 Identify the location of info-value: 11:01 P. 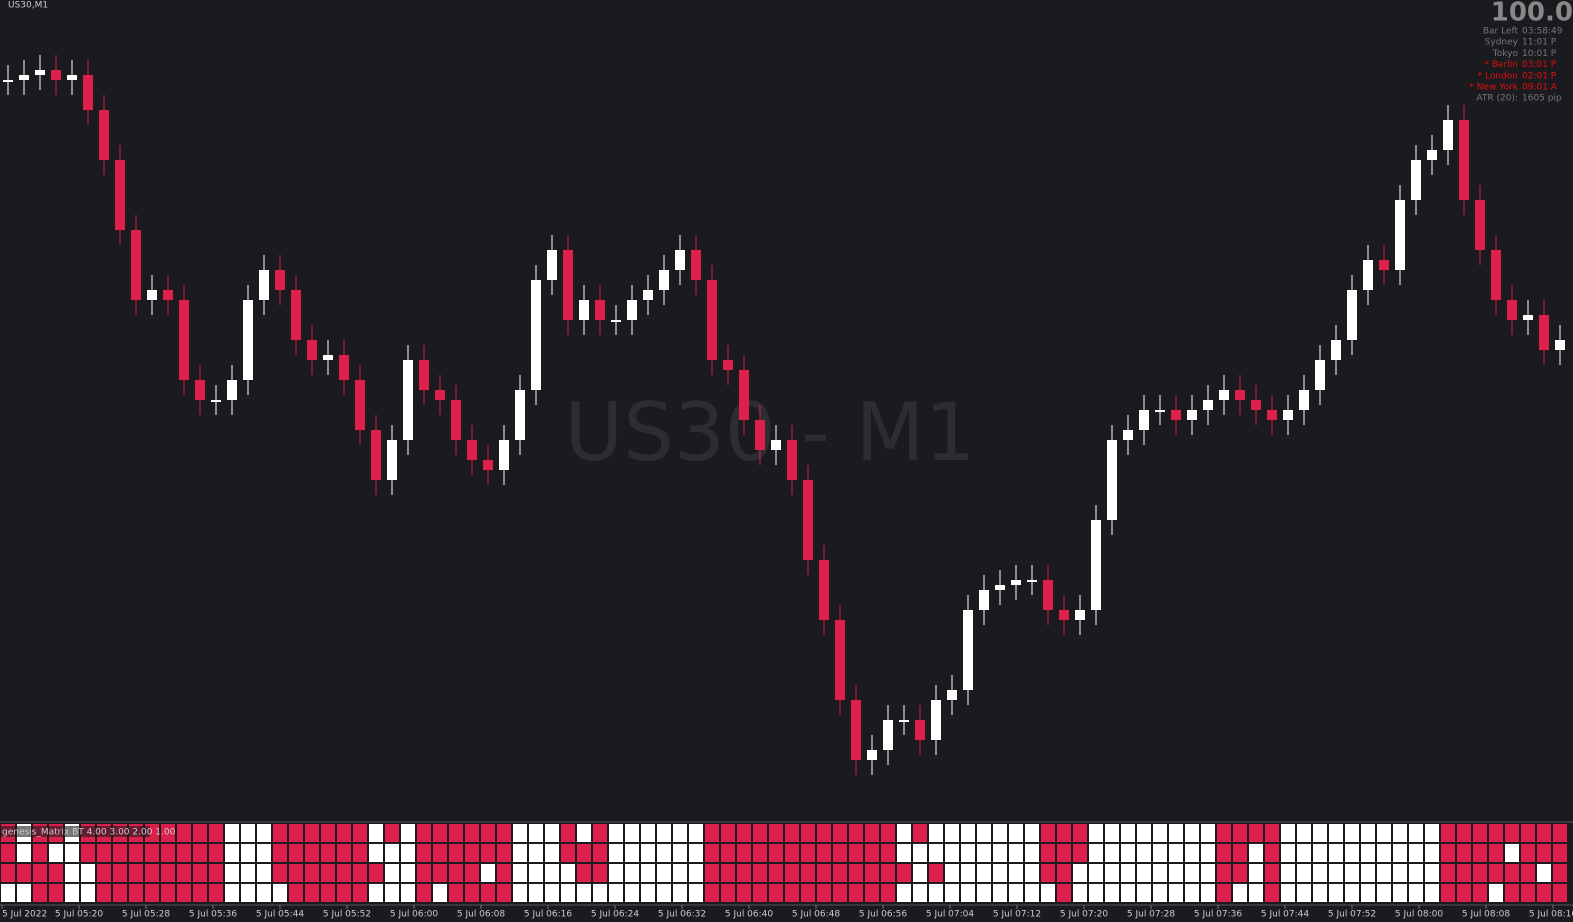
(1539, 43).